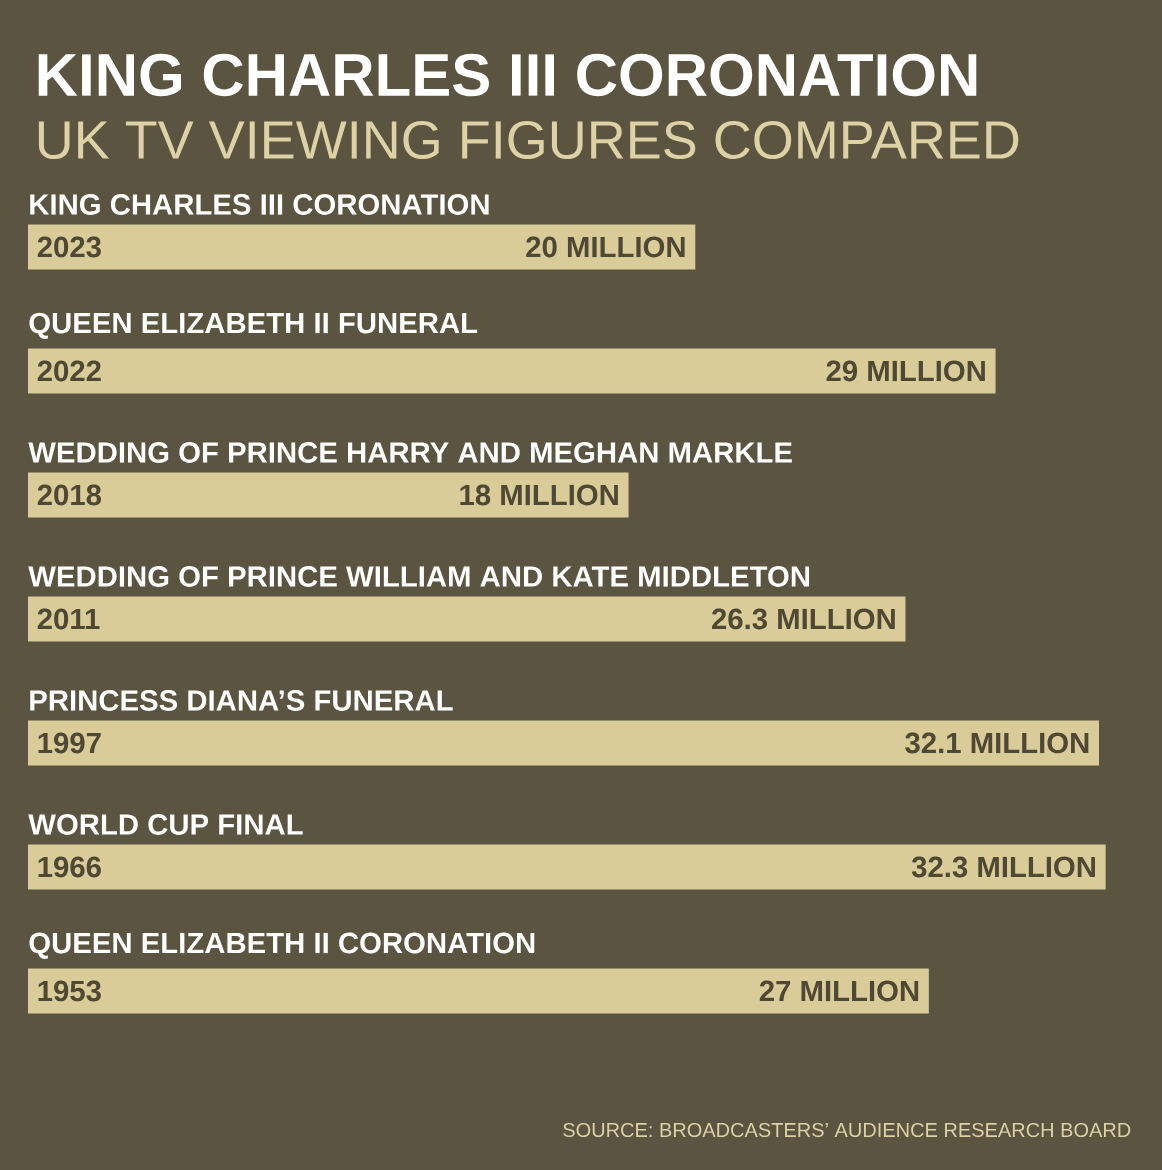  What do you see at coordinates (839, 991) in the screenshot?
I see `data-label: 27 MILLION` at bounding box center [839, 991].